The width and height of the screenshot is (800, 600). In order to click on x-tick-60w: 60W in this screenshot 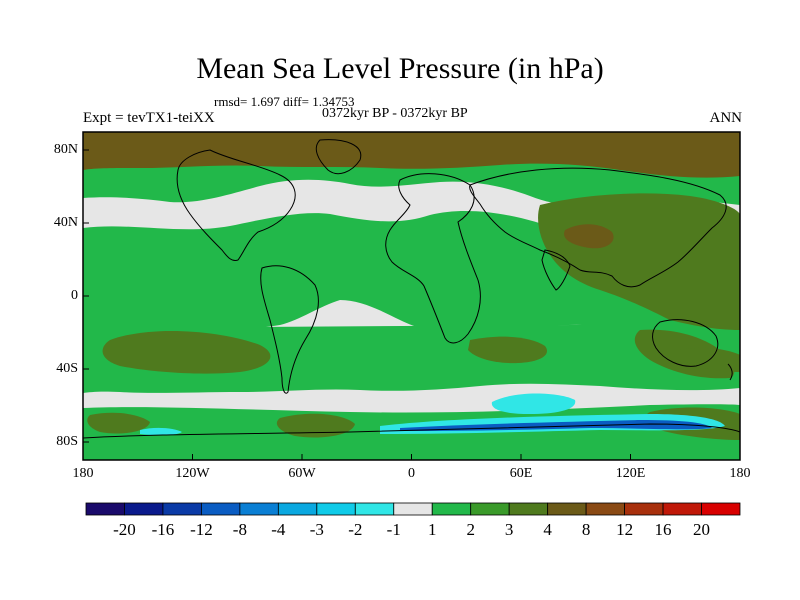, I will do `click(302, 473)`.